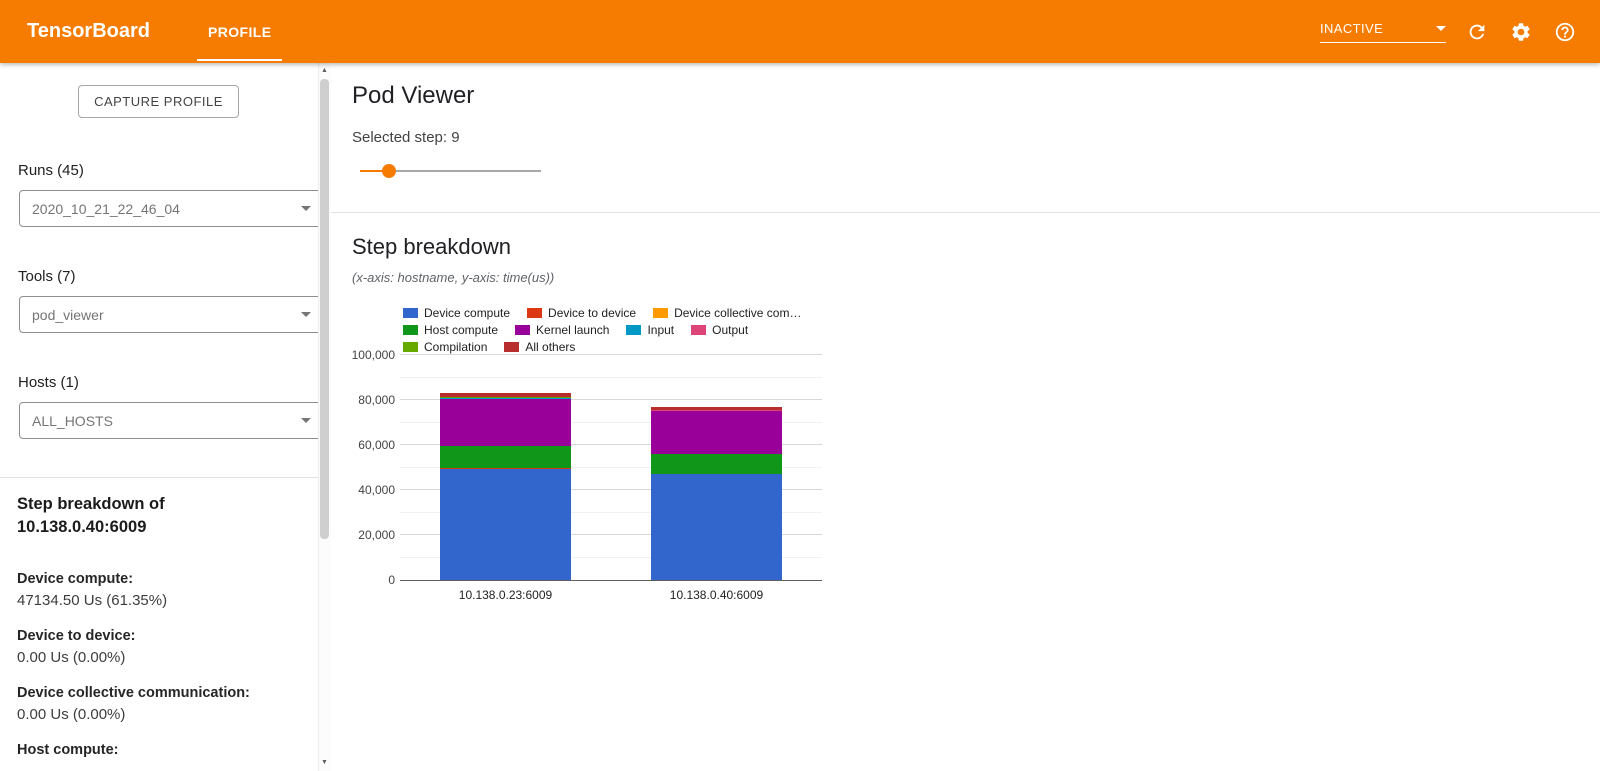 This screenshot has height=771, width=1600. What do you see at coordinates (505, 595) in the screenshot?
I see `x-tick-label: 10.138.0.23:6009` at bounding box center [505, 595].